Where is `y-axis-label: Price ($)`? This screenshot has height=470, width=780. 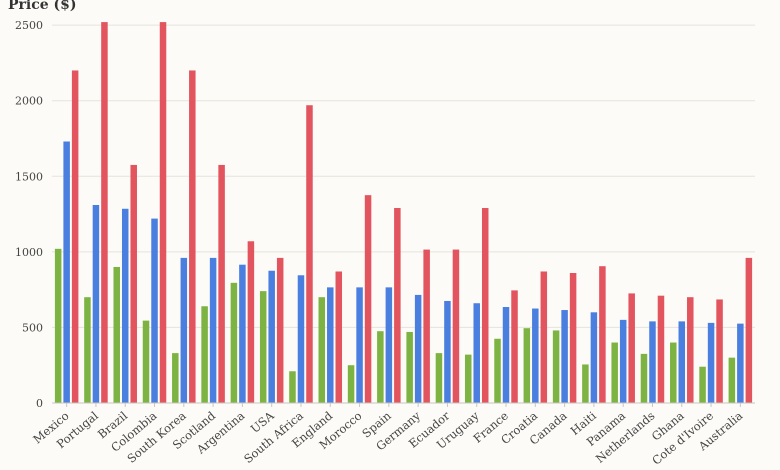
y-axis-label: Price ($) is located at coordinates (42, 6).